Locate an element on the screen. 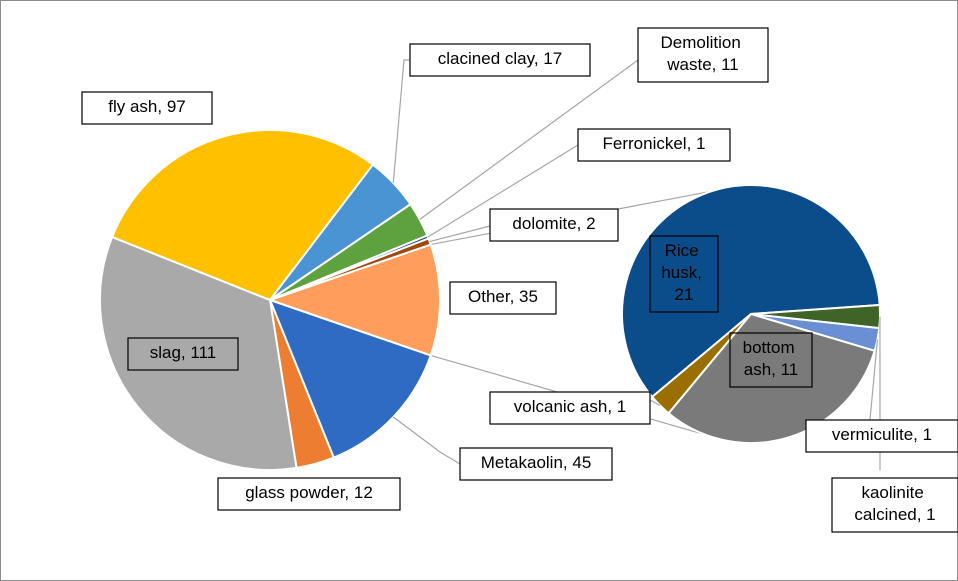 The width and height of the screenshot is (958, 581). label-line: slag, 111 is located at coordinates (183, 352).